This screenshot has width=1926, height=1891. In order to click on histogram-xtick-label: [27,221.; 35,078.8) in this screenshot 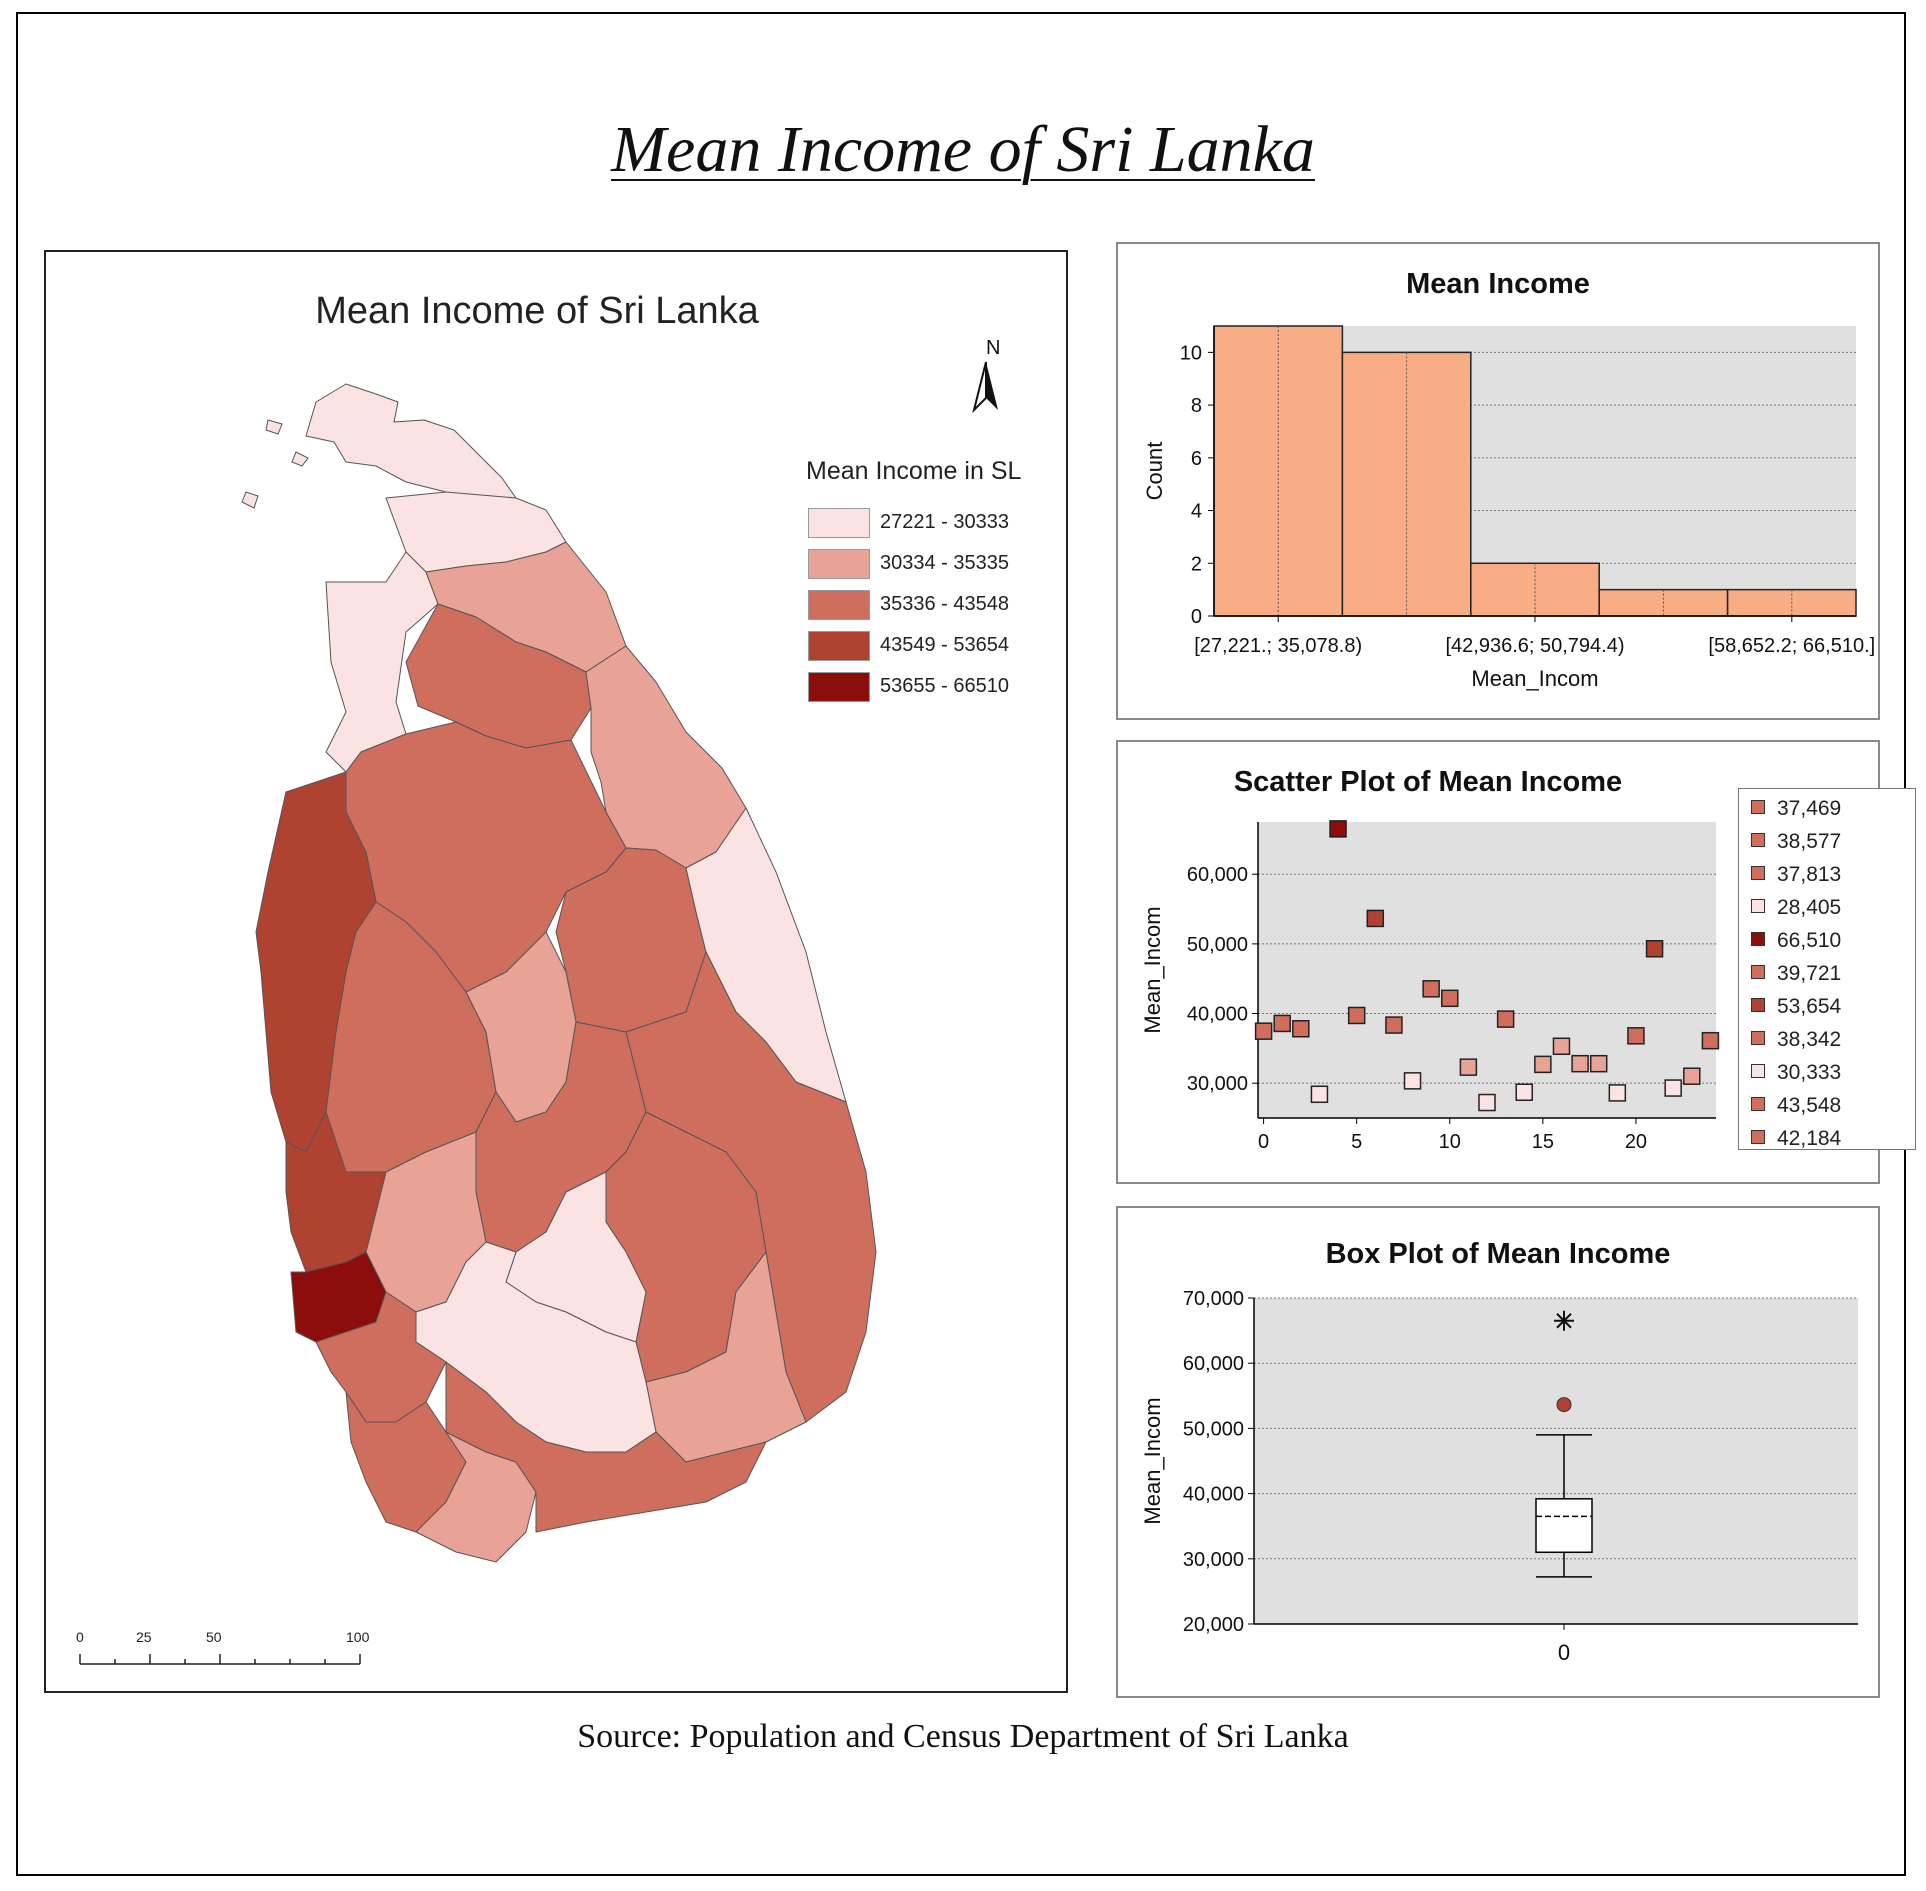, I will do `click(1278, 646)`.